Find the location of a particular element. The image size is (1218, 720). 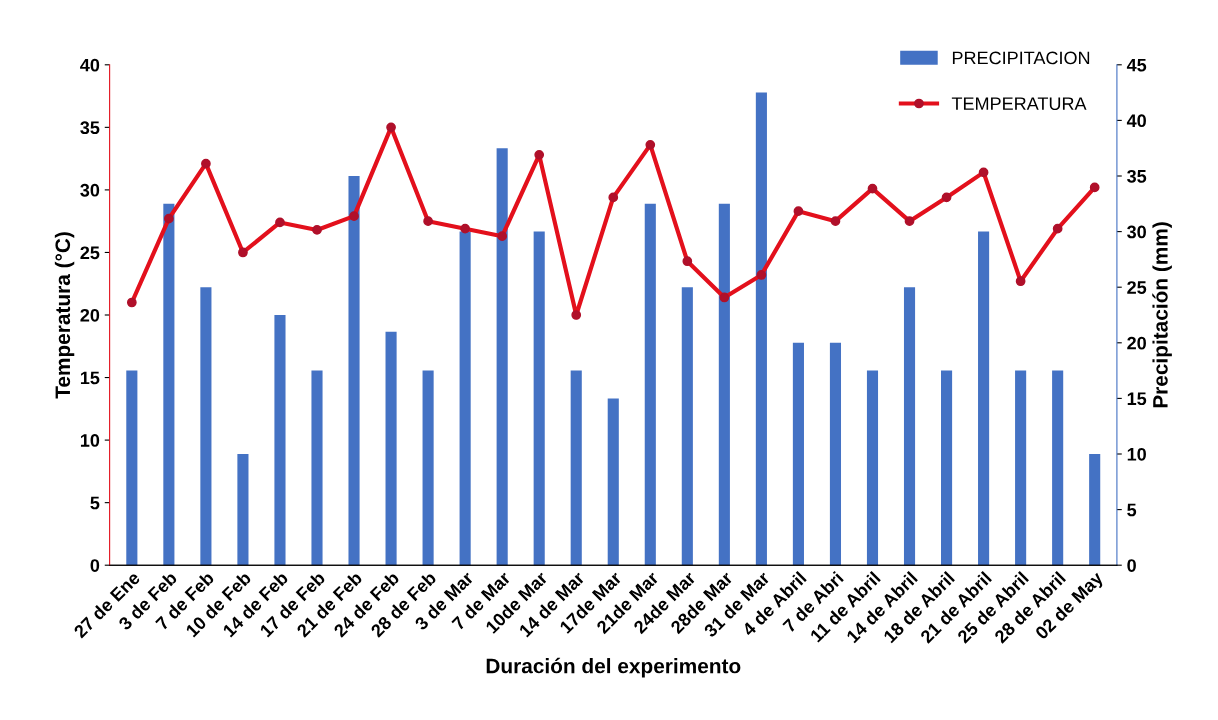

y2-tick-label: 5 is located at coordinates (1132, 510).